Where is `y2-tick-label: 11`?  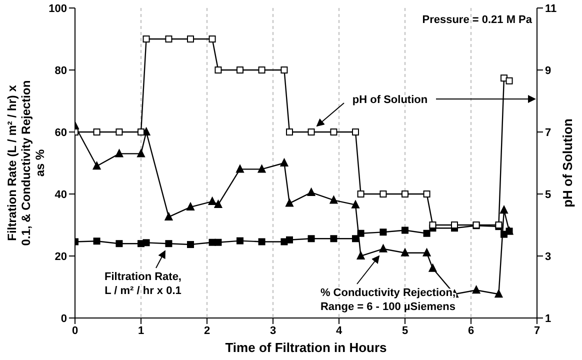
y2-tick-label: 11 is located at coordinates (551, 8).